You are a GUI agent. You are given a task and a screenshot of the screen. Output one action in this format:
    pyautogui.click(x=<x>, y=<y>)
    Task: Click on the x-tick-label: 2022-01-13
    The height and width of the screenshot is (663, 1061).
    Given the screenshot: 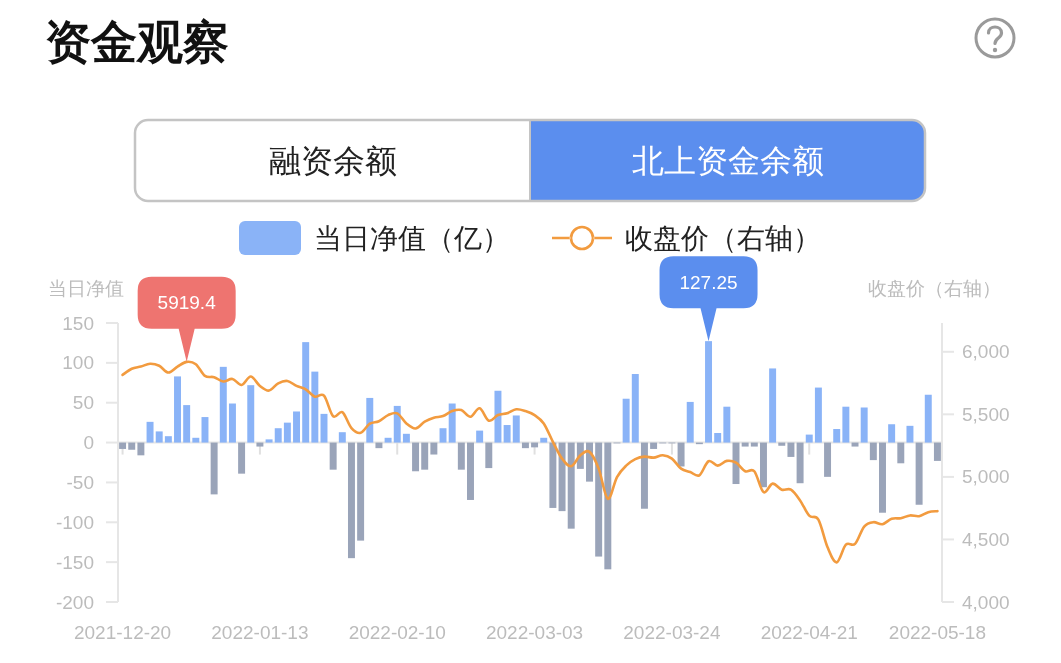 What is the action you would take?
    pyautogui.click(x=260, y=632)
    